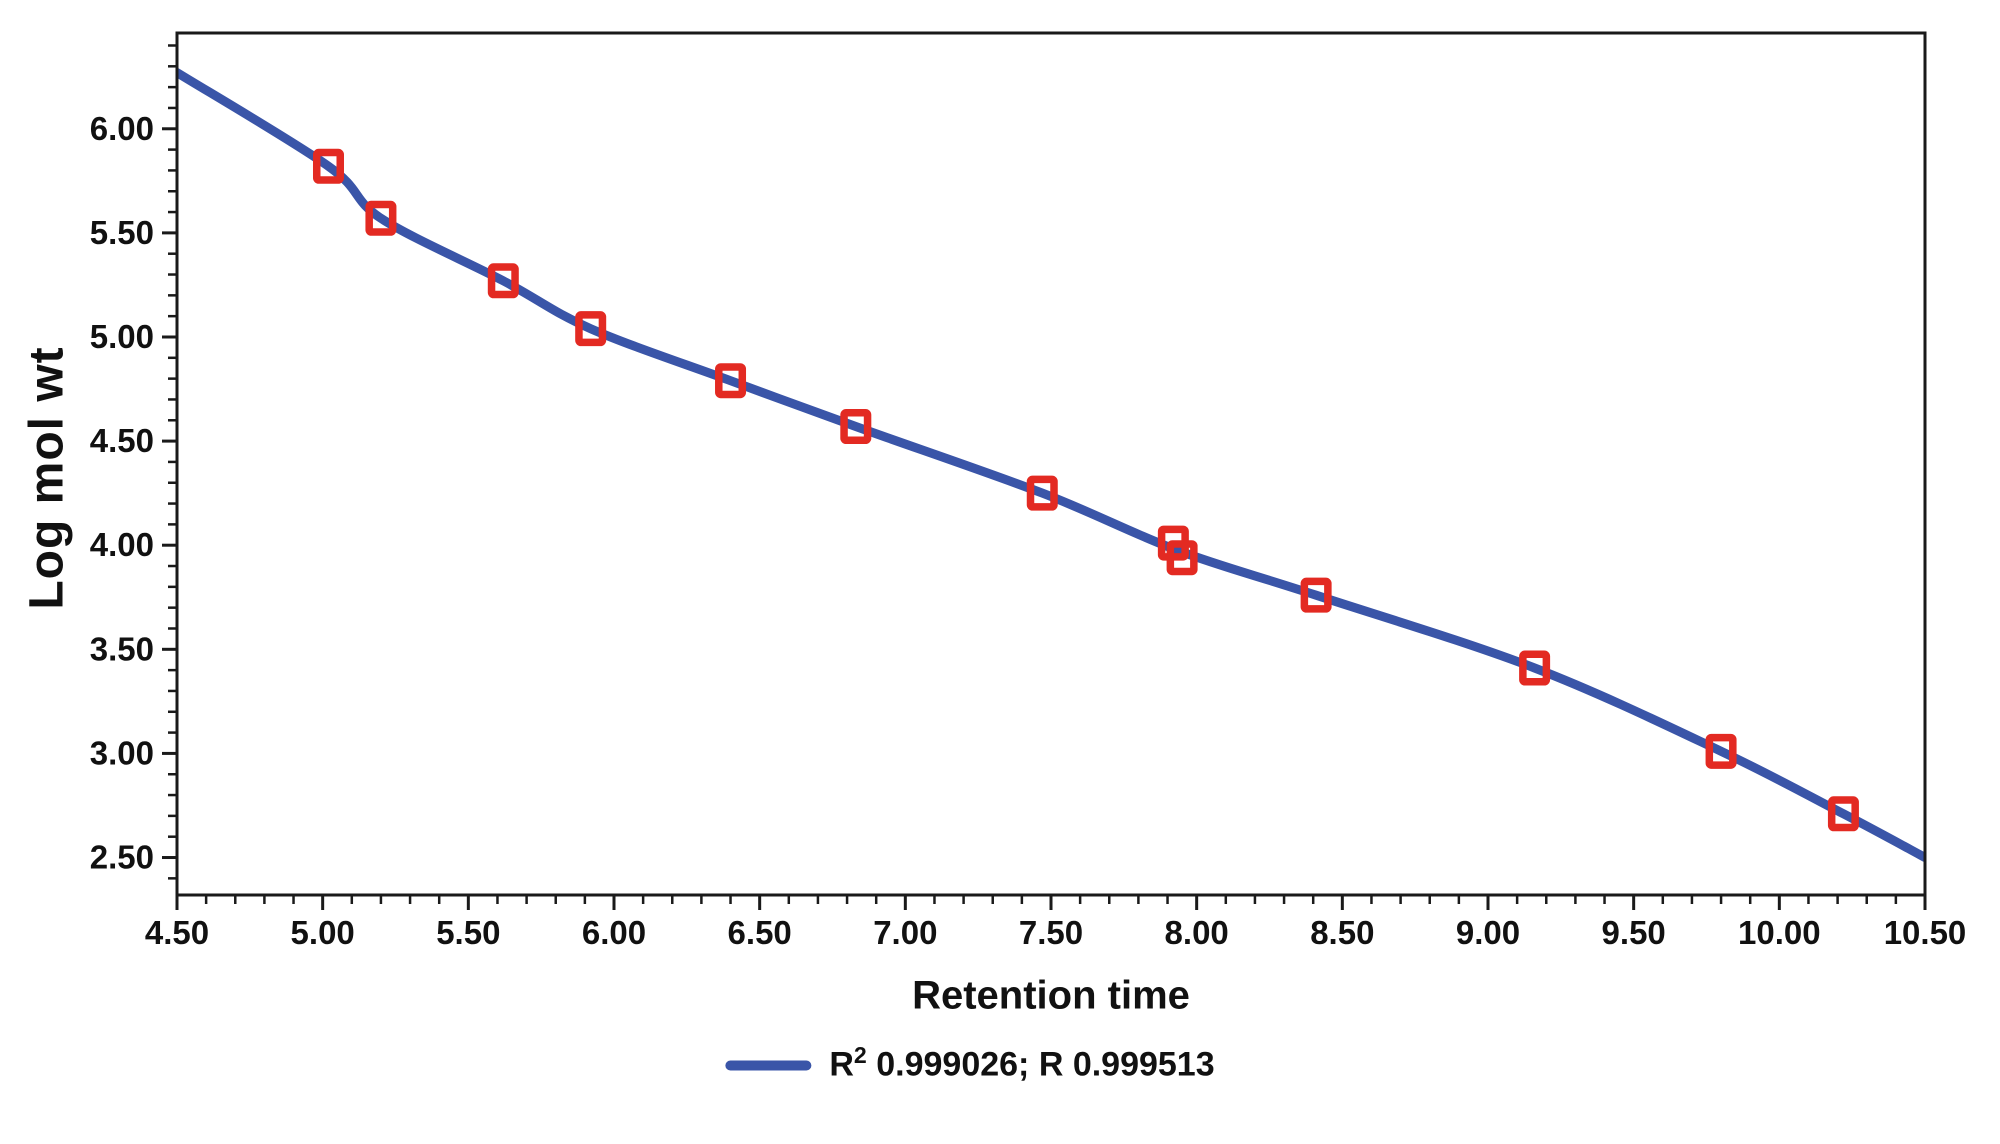  I want to click on y-tick-label: 3.00, so click(122, 752).